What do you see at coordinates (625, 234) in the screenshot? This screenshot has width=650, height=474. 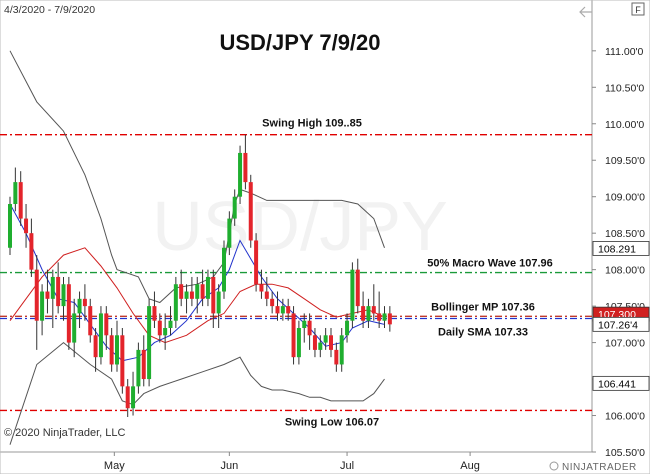 I see `y-tick-label: 108.50'0` at bounding box center [625, 234].